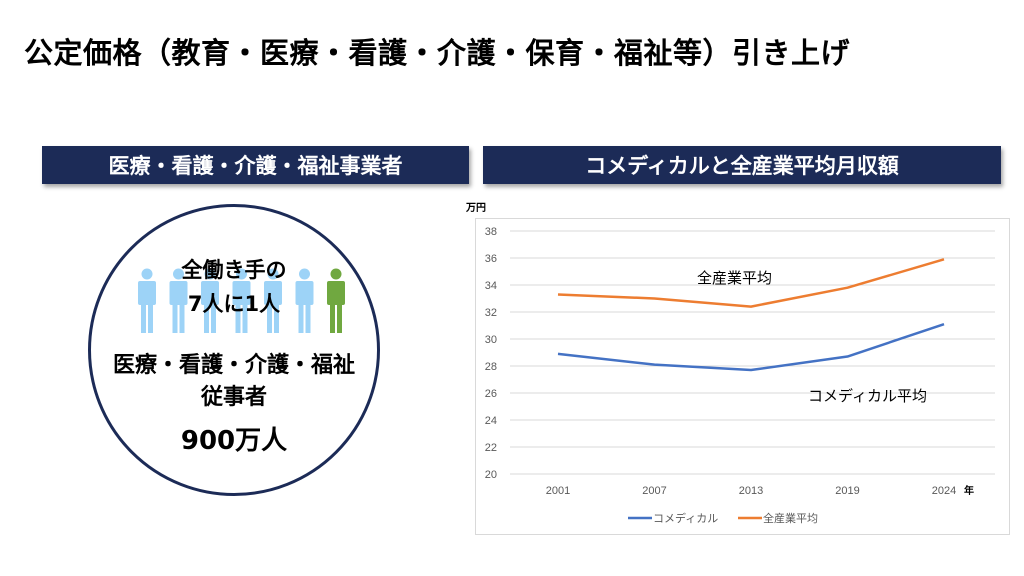 The width and height of the screenshot is (1024, 576). I want to click on slide-title: 公定価格（教育・医療・看護・介護・保育・福祉等）引き上げ, so click(437, 53).